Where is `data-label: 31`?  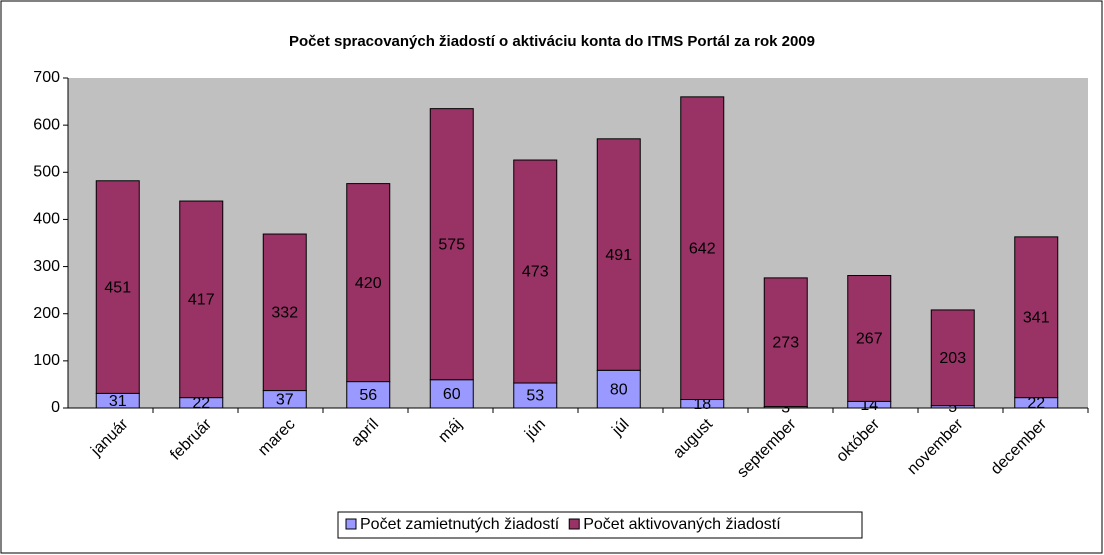 data-label: 31 is located at coordinates (118, 401).